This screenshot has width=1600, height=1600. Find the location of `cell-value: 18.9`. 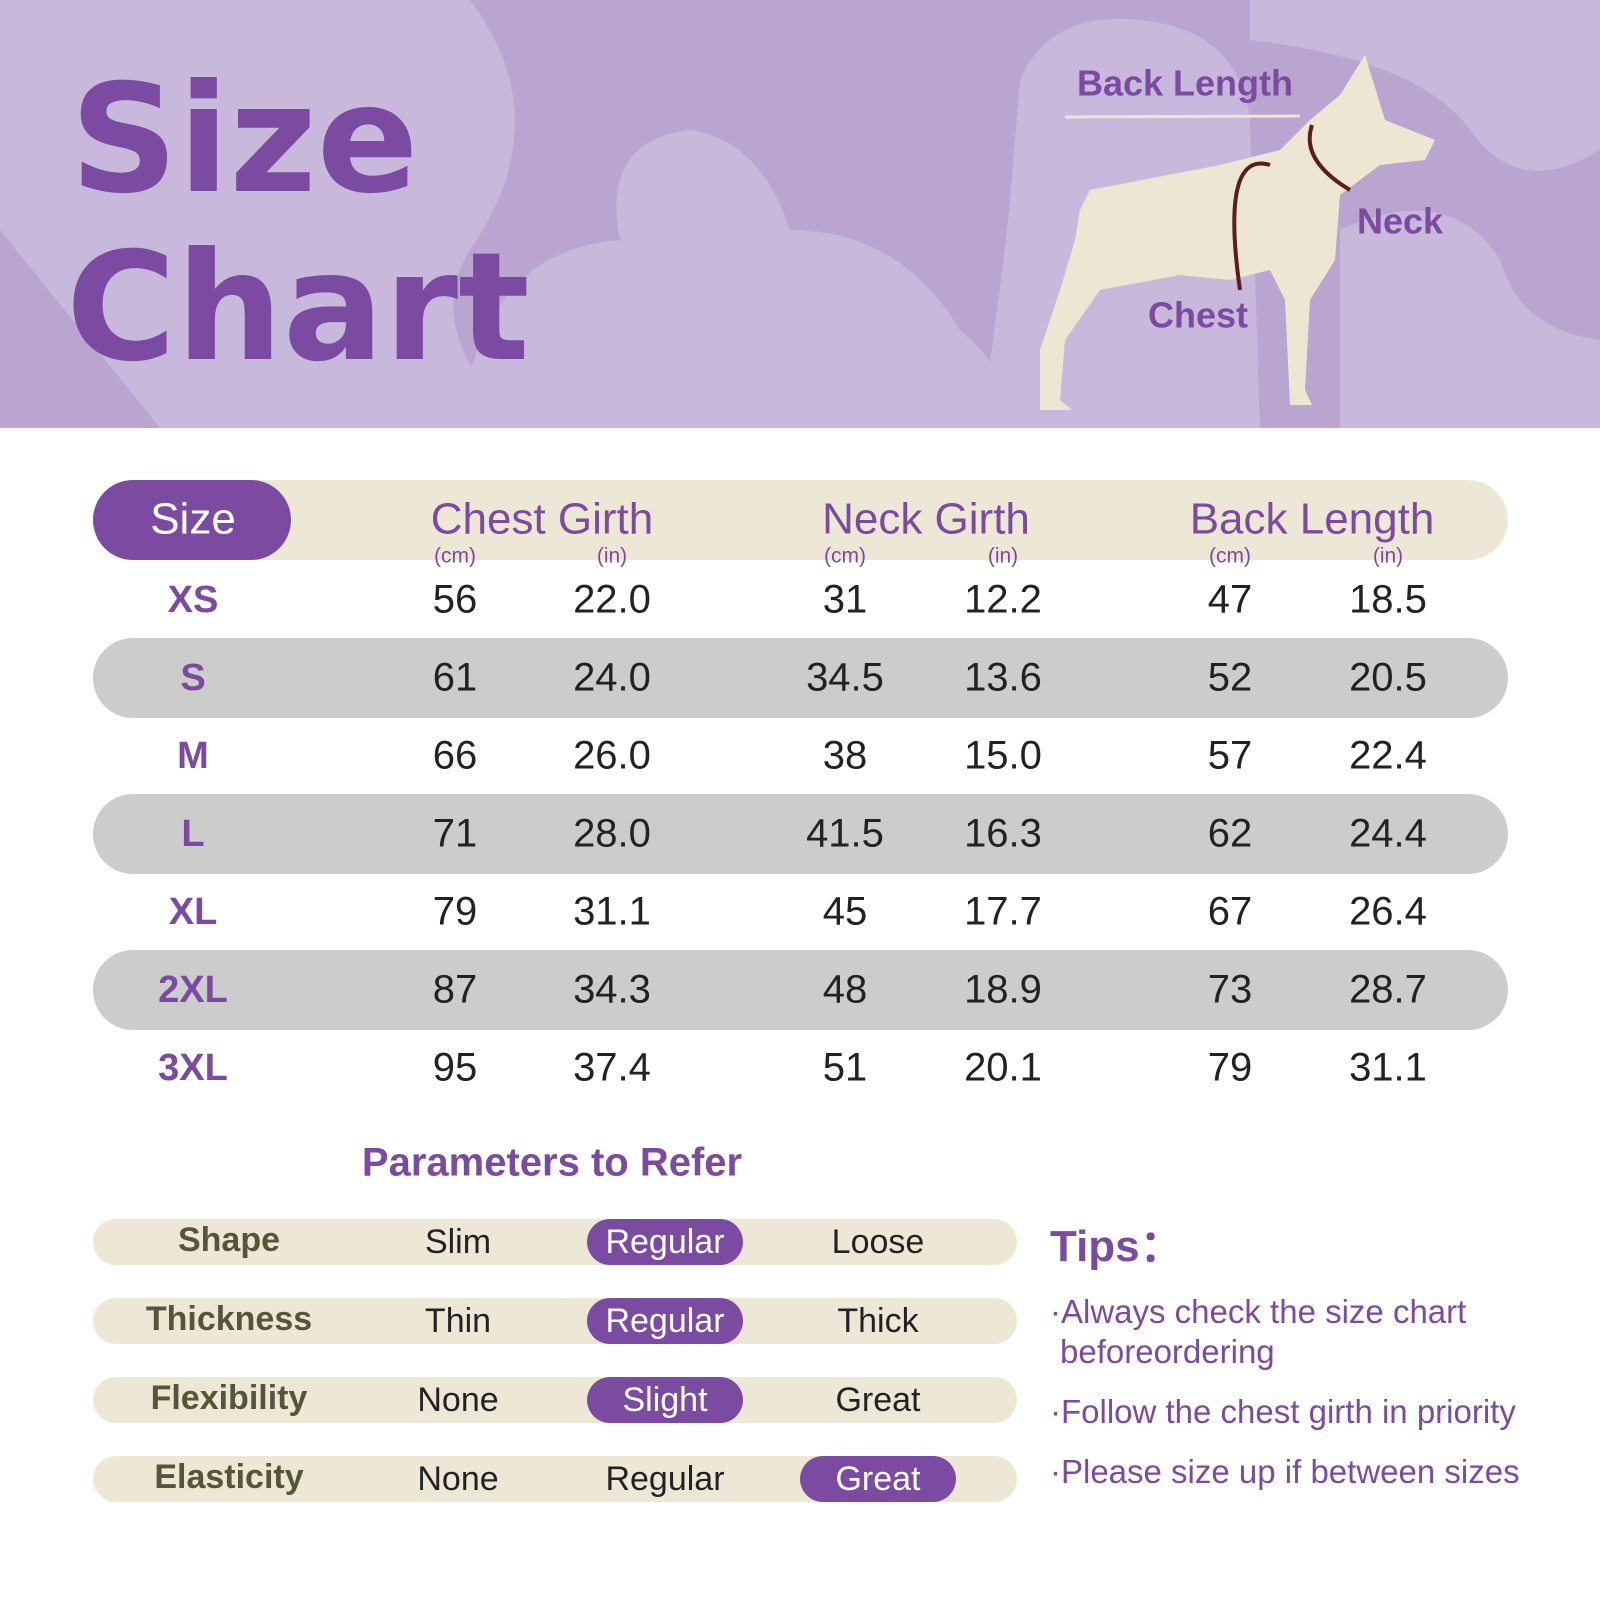

cell-value: 18.9 is located at coordinates (1003, 990).